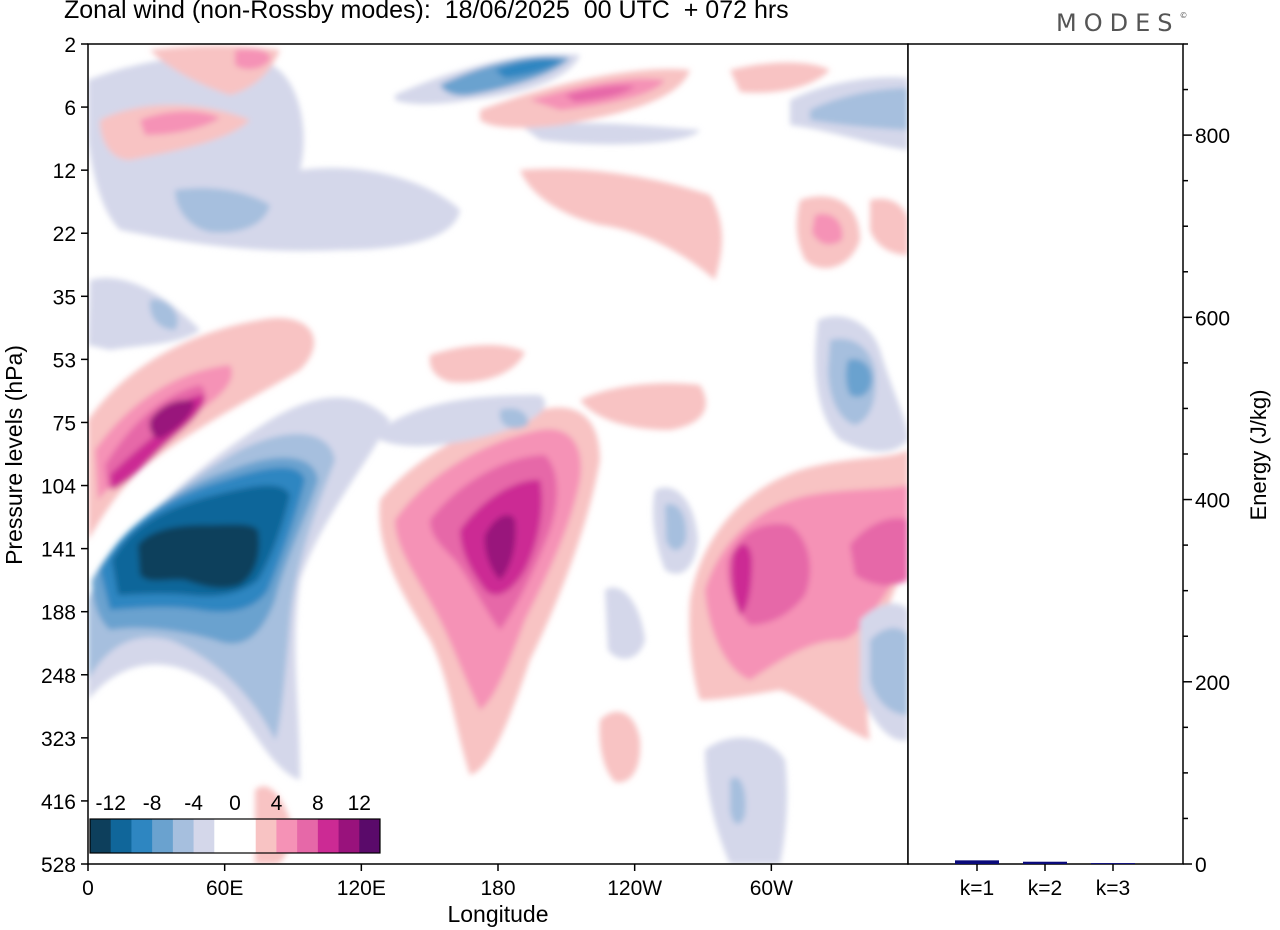 Image resolution: width=1280 pixels, height=930 pixels. I want to click on modes-logo: MODES©, so click(1121, 23).